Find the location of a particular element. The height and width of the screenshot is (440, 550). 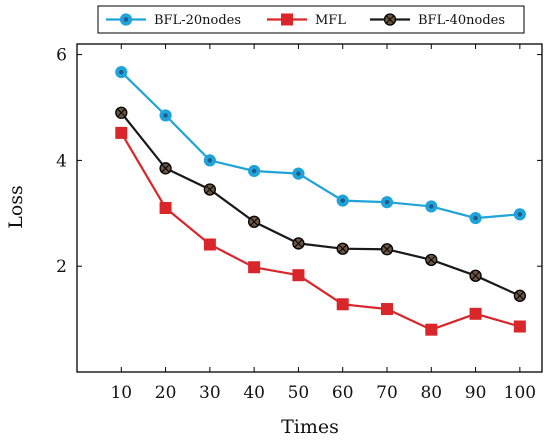

y-axis-label: Loss is located at coordinates (16, 207).